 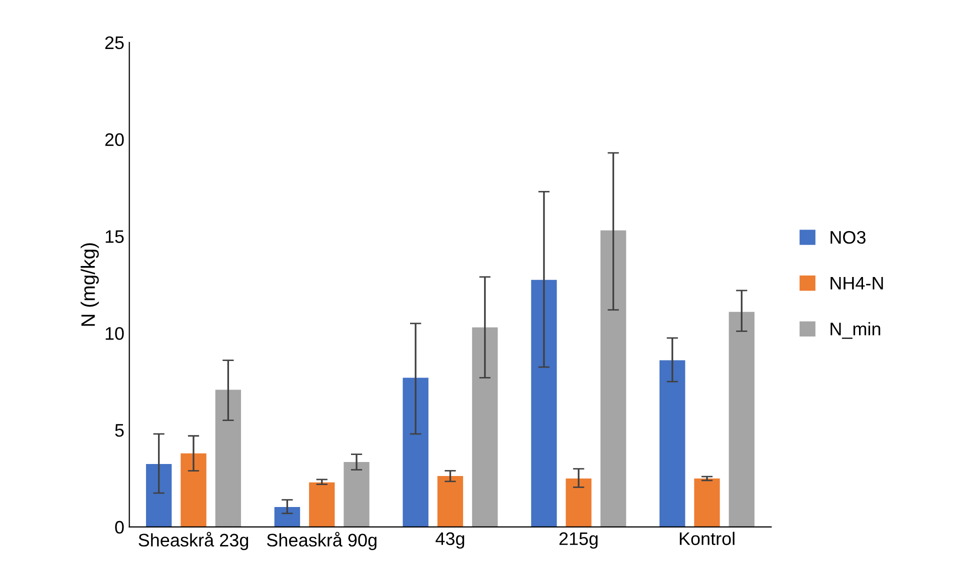 I want to click on x-tick-label: Sheaskrå 90g, so click(x=321, y=541).